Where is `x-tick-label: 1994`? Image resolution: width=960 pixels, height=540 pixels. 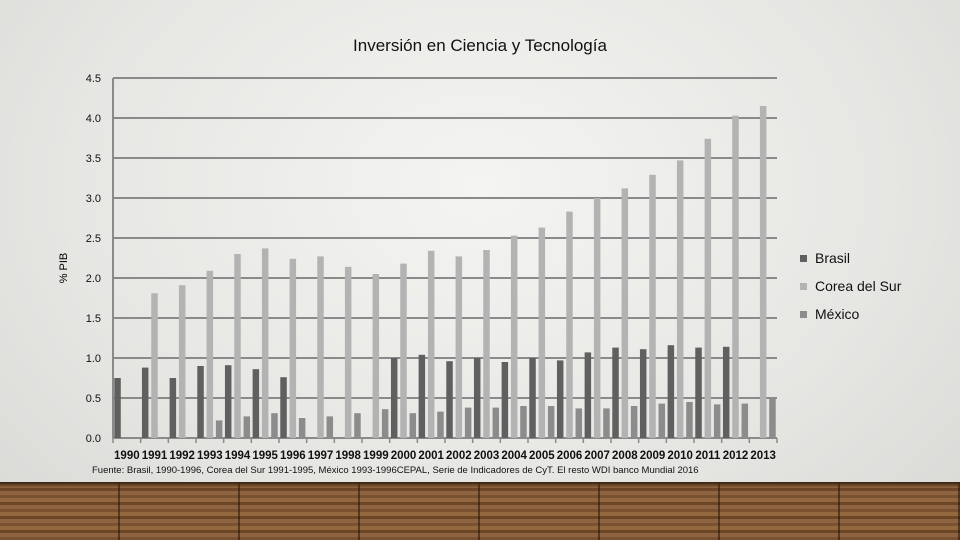 x-tick-label: 1994 is located at coordinates (238, 456).